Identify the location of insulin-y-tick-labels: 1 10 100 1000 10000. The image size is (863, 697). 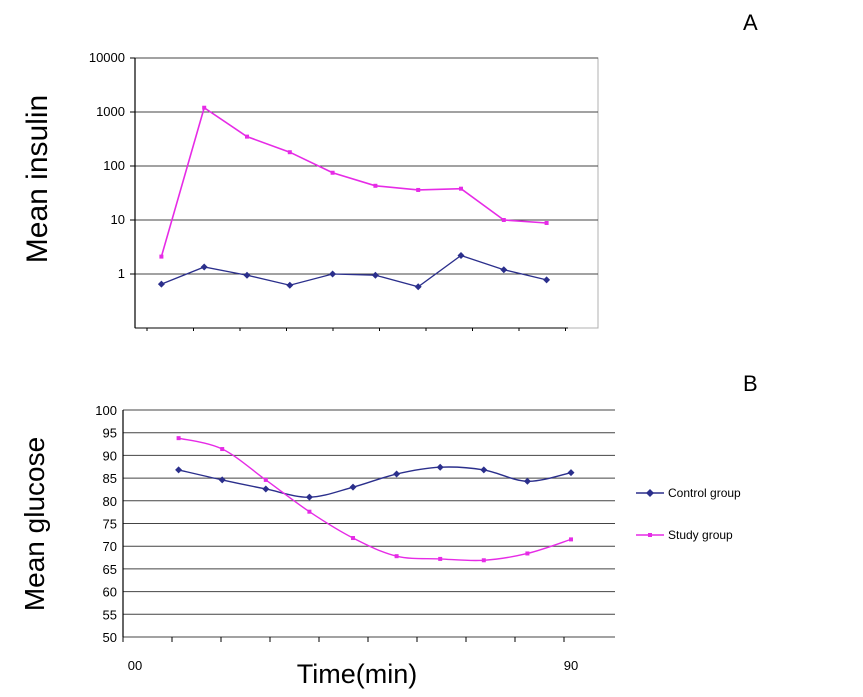
(107, 165).